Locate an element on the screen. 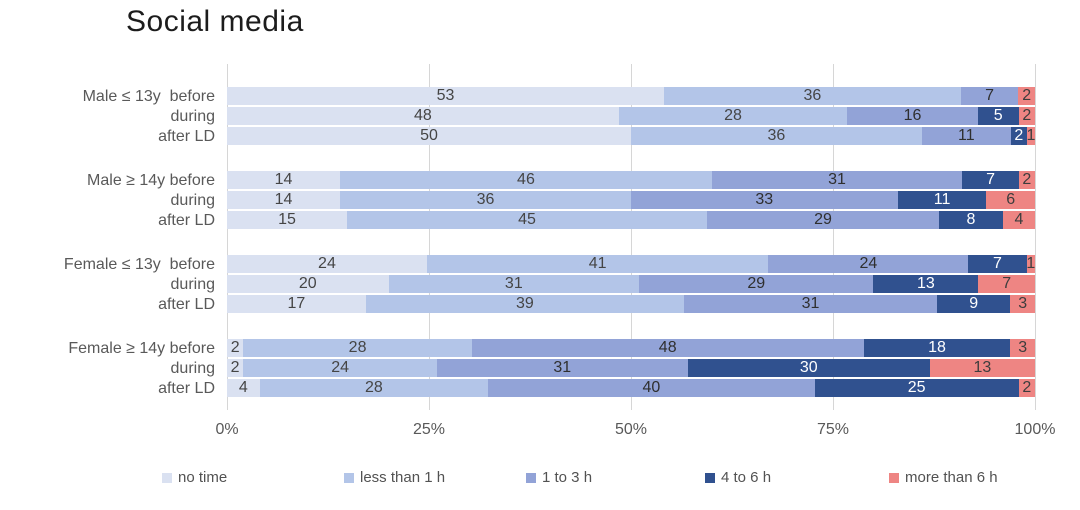 Image resolution: width=1080 pixels, height=510 pixels. bar-segment: 25 is located at coordinates (916, 388).